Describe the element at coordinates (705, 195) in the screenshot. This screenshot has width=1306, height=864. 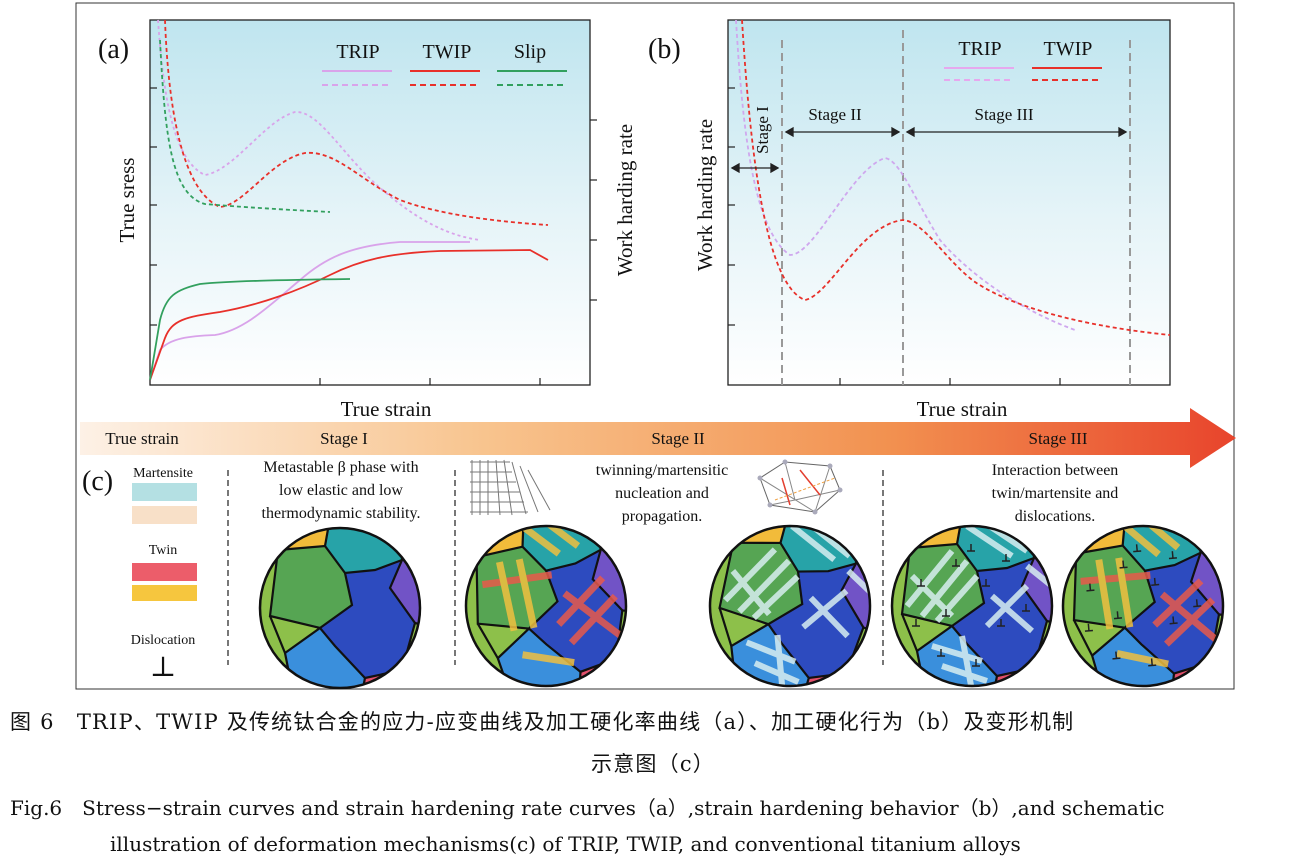
I see `panel-b-ylabel: Work harding rate` at that location.